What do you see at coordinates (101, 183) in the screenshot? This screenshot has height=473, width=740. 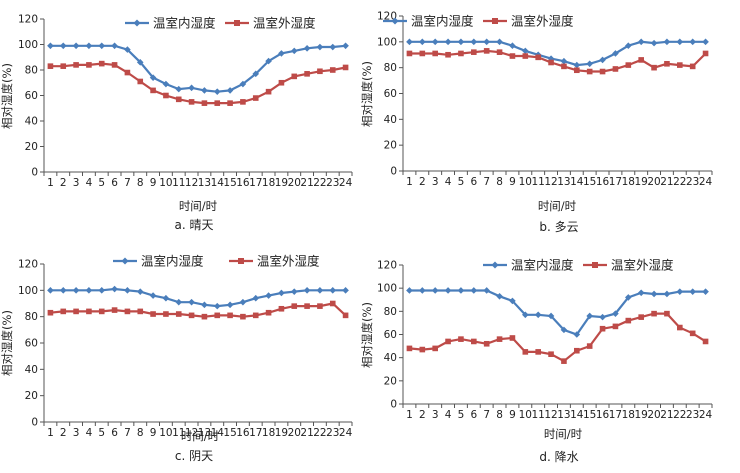 I see `x-tick-label: 5` at bounding box center [101, 183].